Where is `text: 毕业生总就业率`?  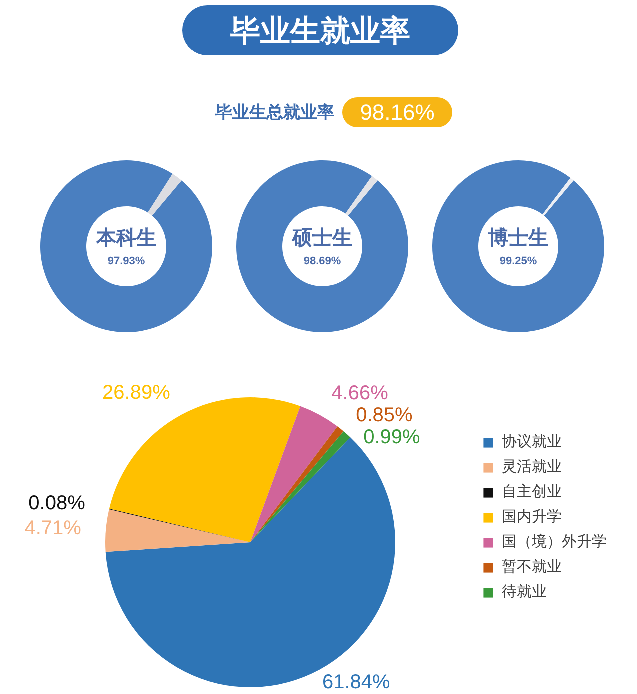 text: 毕业生总就业率 is located at coordinates (274, 112).